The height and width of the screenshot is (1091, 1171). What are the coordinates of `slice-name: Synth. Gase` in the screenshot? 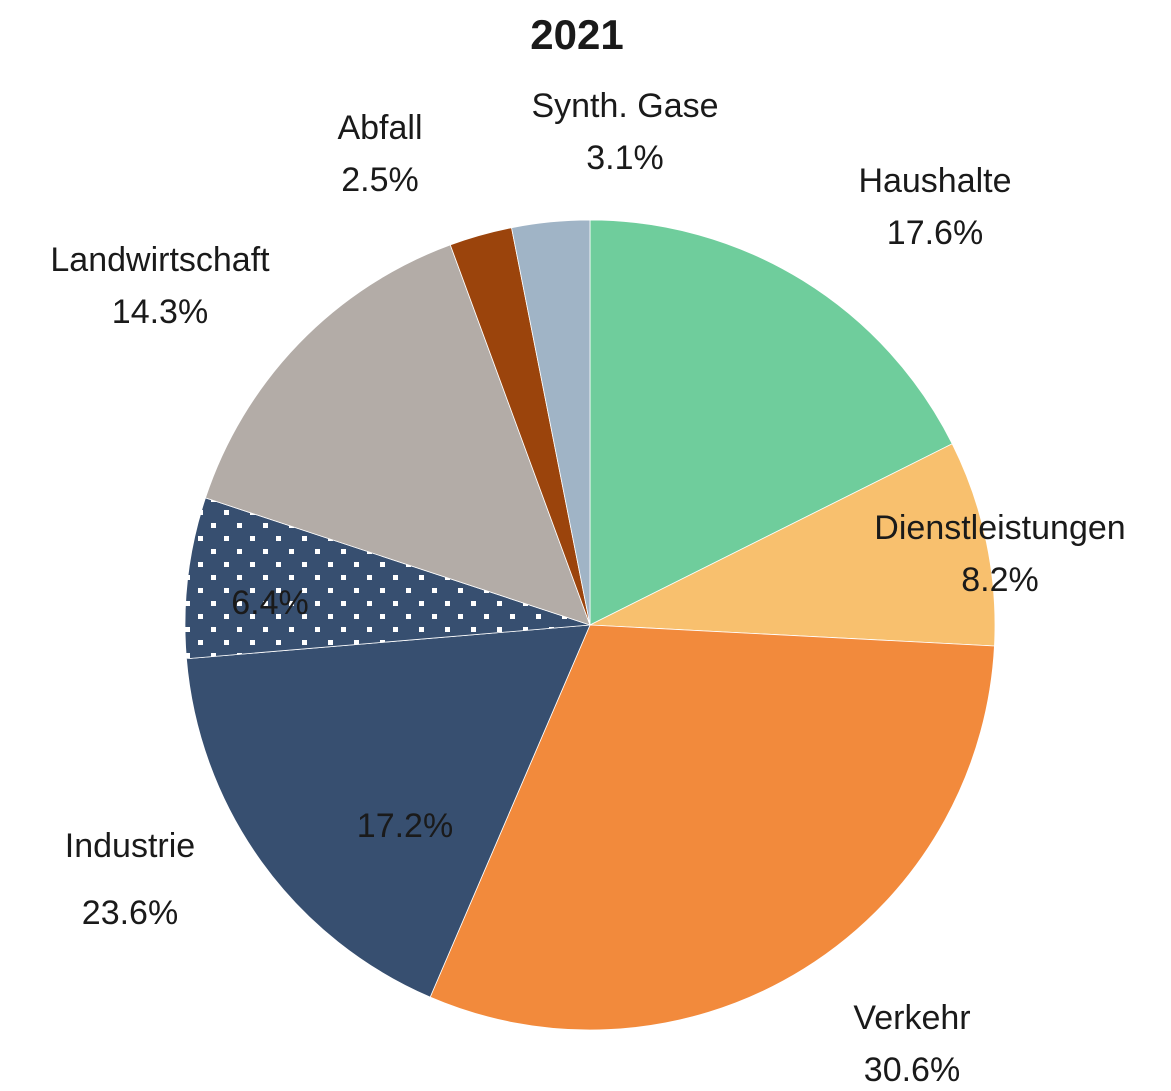 It's located at (624, 106).